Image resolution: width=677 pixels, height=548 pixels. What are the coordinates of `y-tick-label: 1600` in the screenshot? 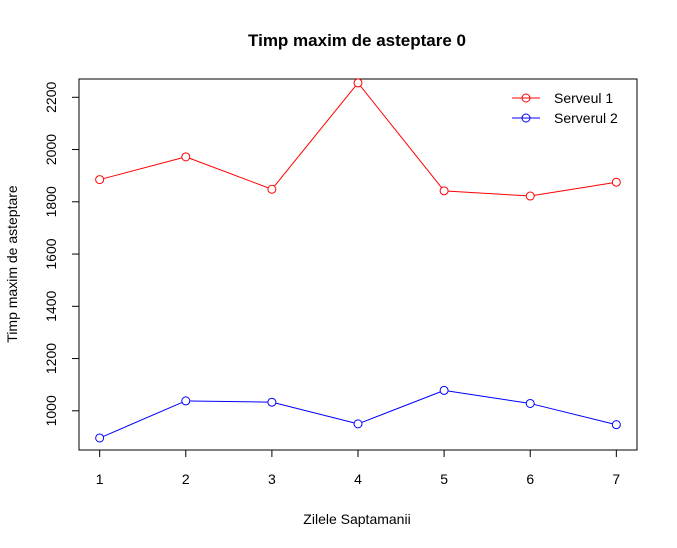 It's located at (51, 253).